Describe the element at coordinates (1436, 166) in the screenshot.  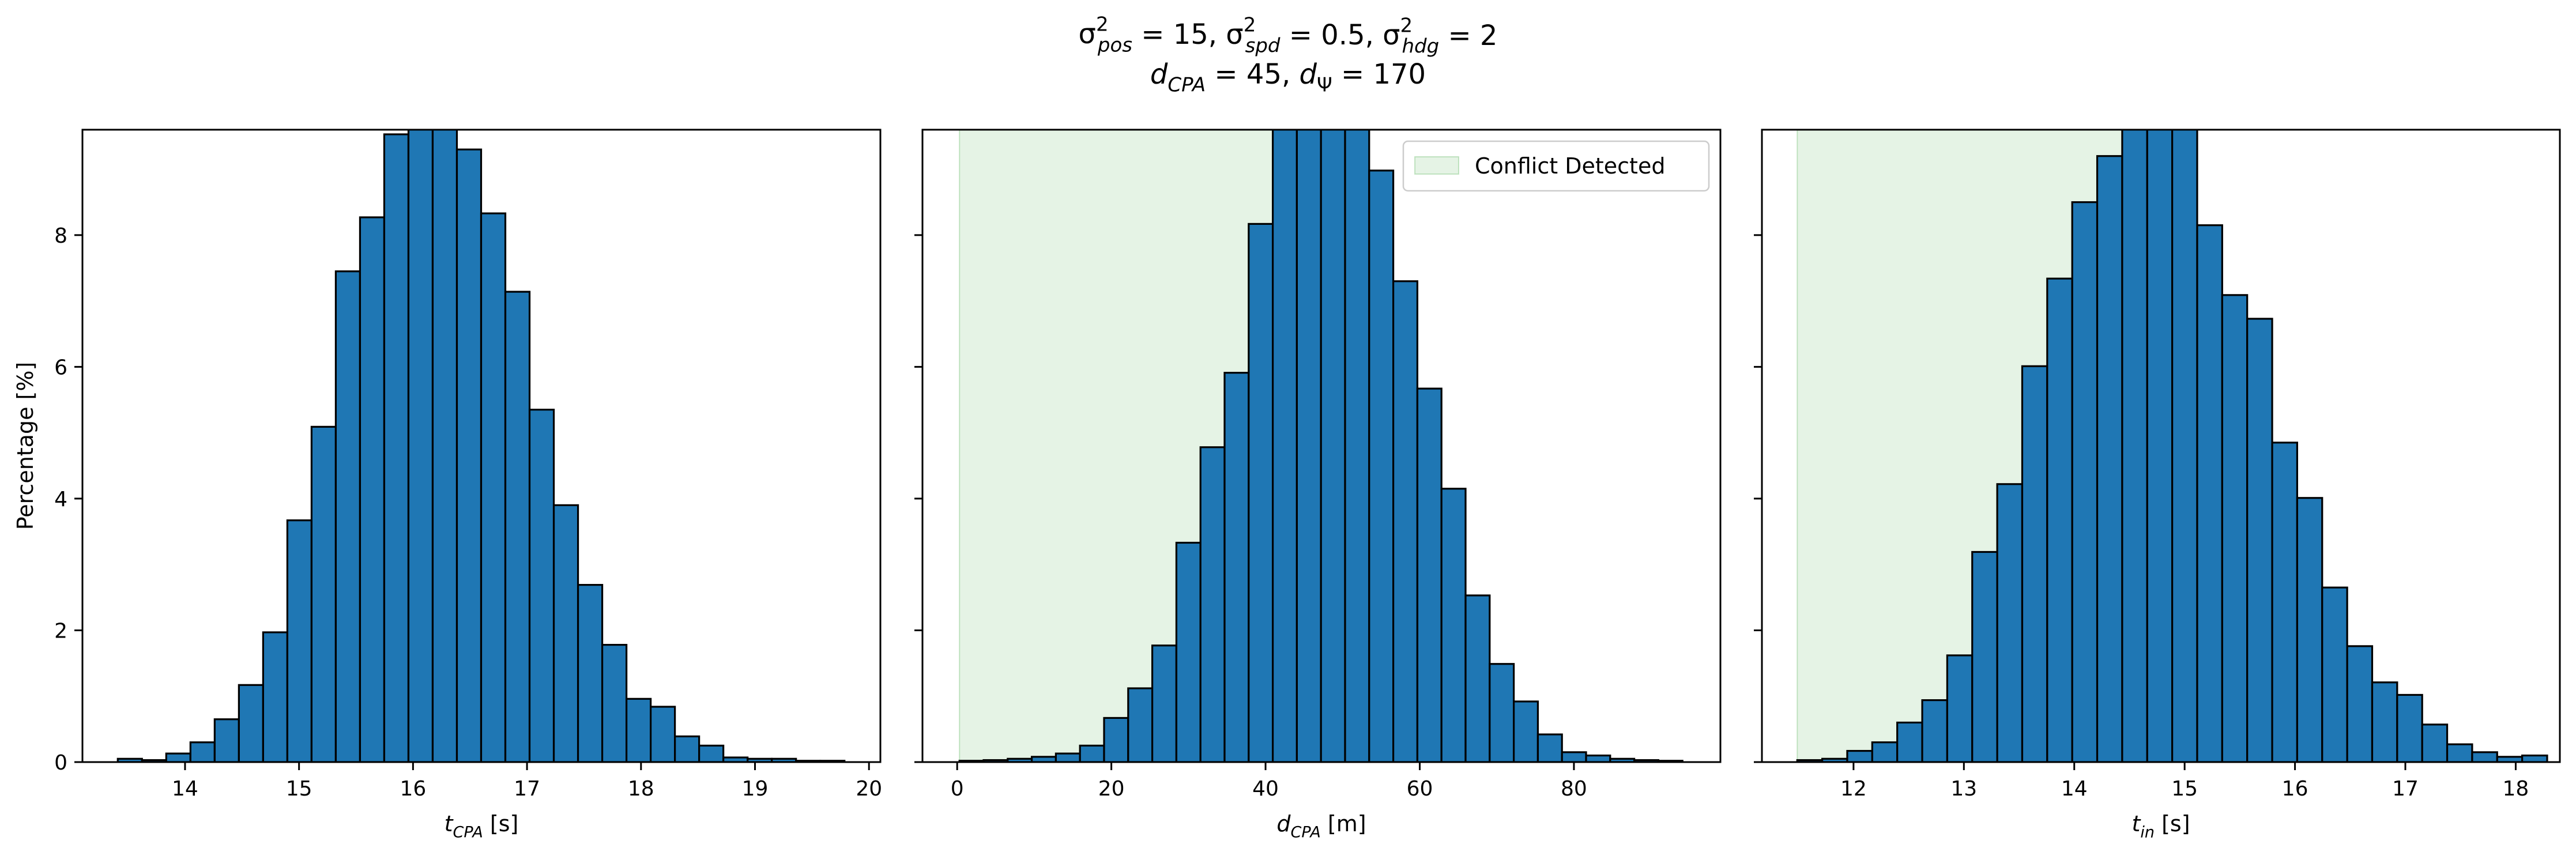
I see `legend-swatch` at that location.